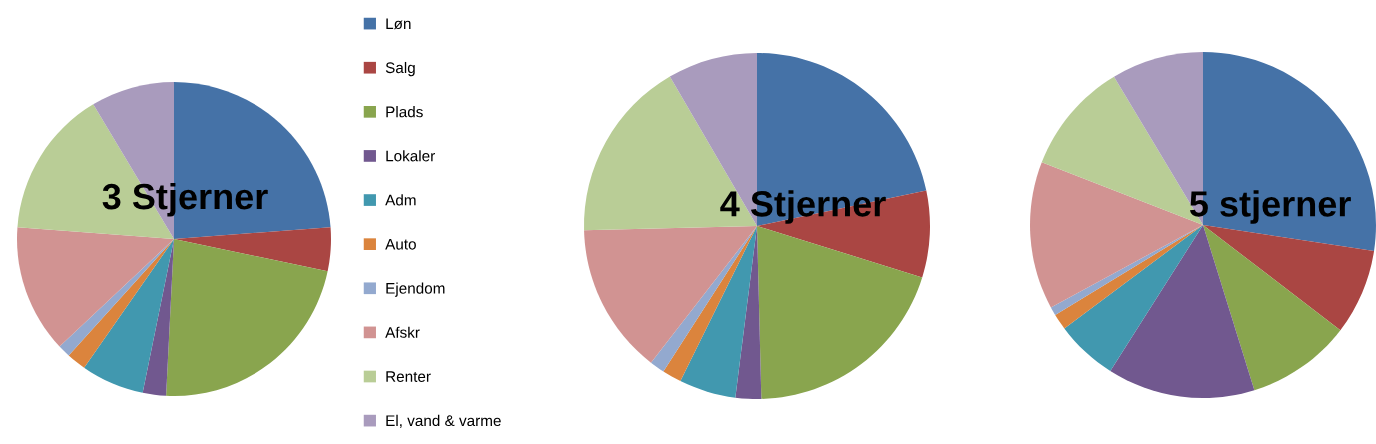 The height and width of the screenshot is (444, 1376). Describe the element at coordinates (400, 200) in the screenshot. I see `legend-label: Adm` at that location.